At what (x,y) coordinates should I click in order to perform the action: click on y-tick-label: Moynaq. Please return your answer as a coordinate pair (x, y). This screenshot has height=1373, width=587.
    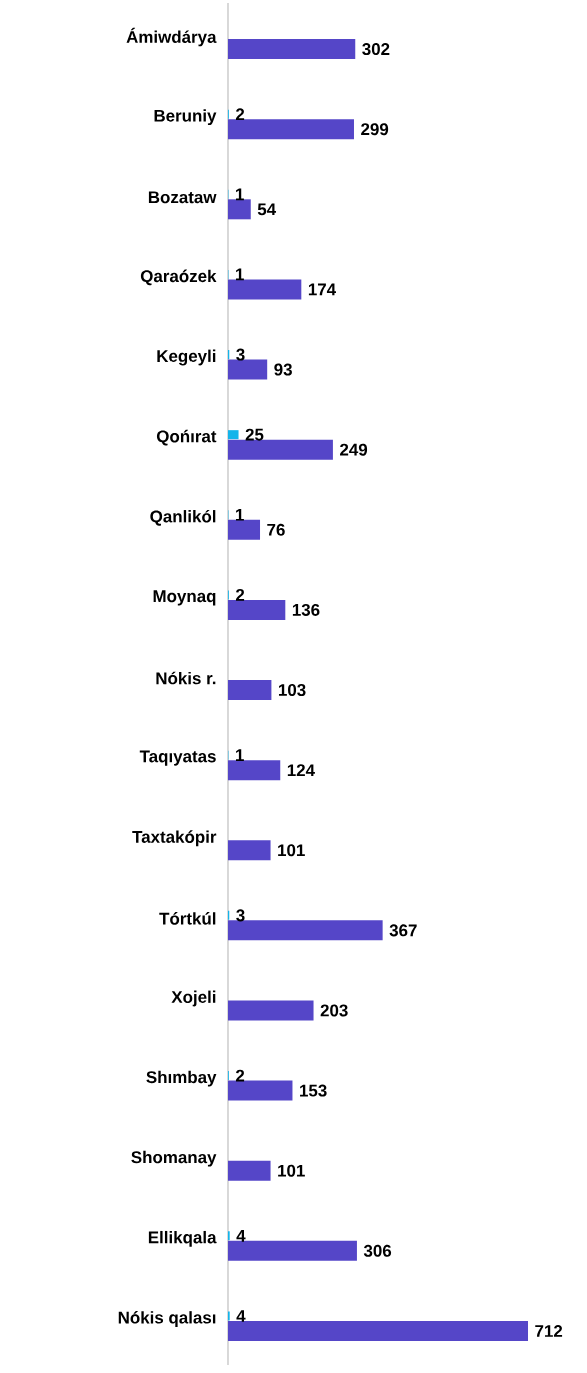
    Looking at the image, I should click on (184, 598).